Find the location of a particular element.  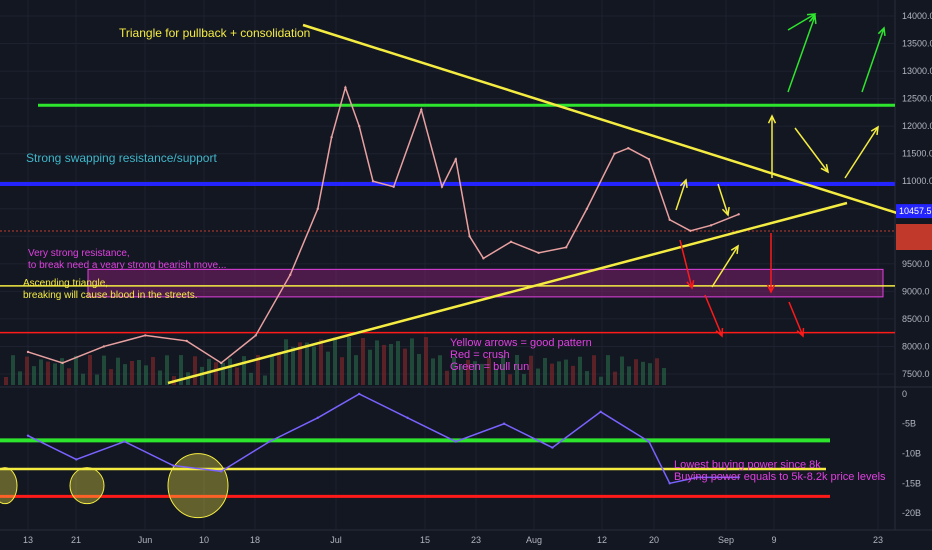

annotation-triangle: Triangle for pullback + consolidation is located at coordinates (215, 33).